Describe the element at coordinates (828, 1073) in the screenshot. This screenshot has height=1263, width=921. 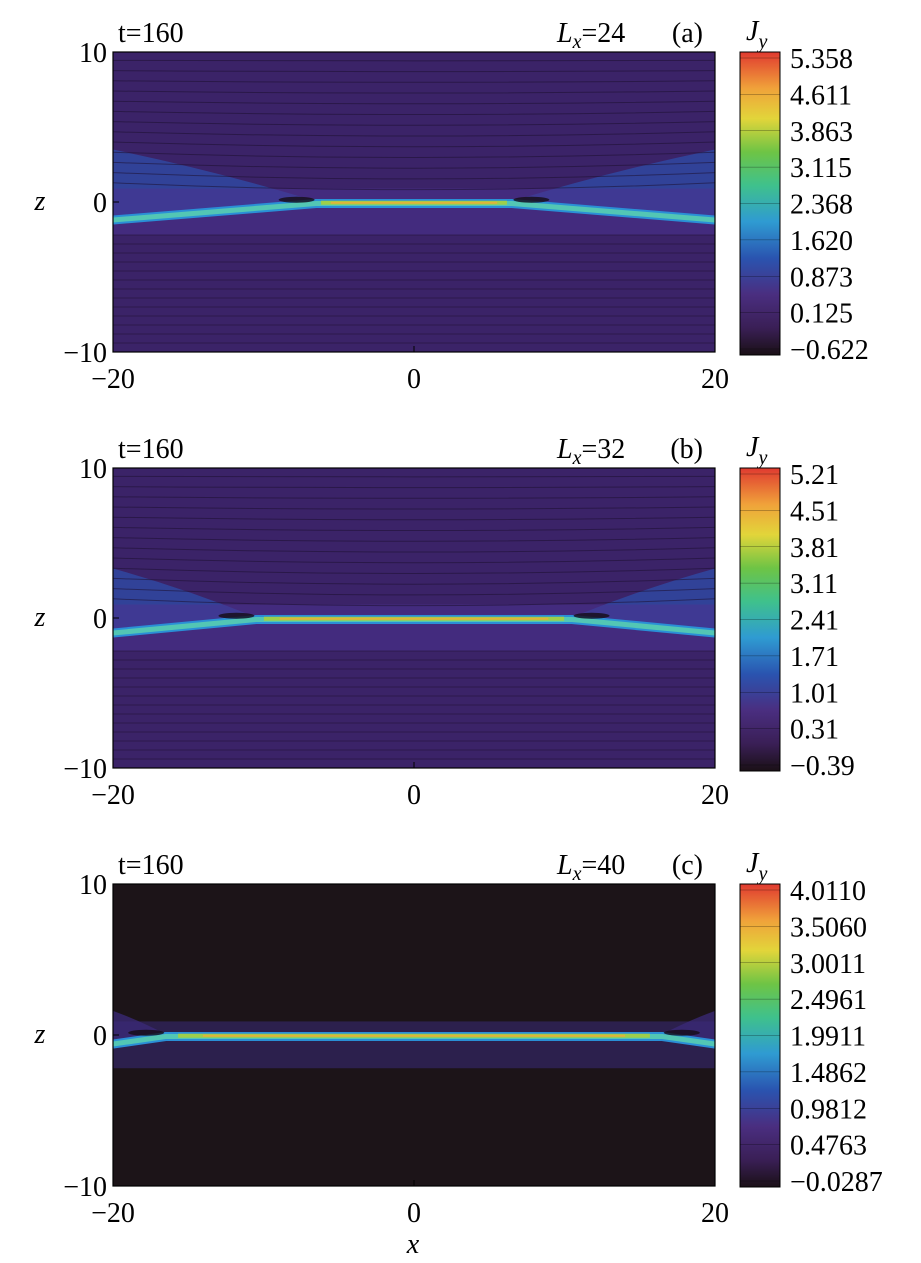
I see `colorbar-tick-label: 1.4862` at that location.